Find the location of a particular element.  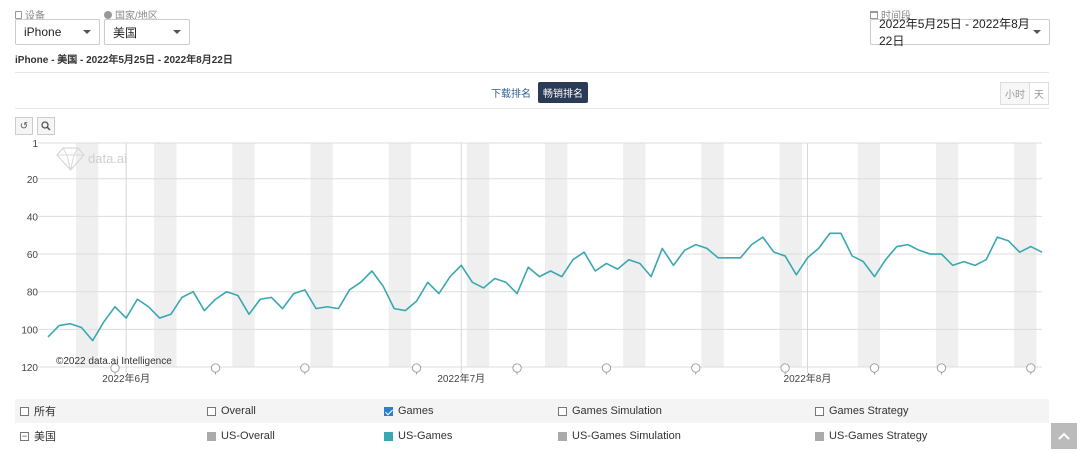

legend-us-overall: US-Overall is located at coordinates (241, 436).